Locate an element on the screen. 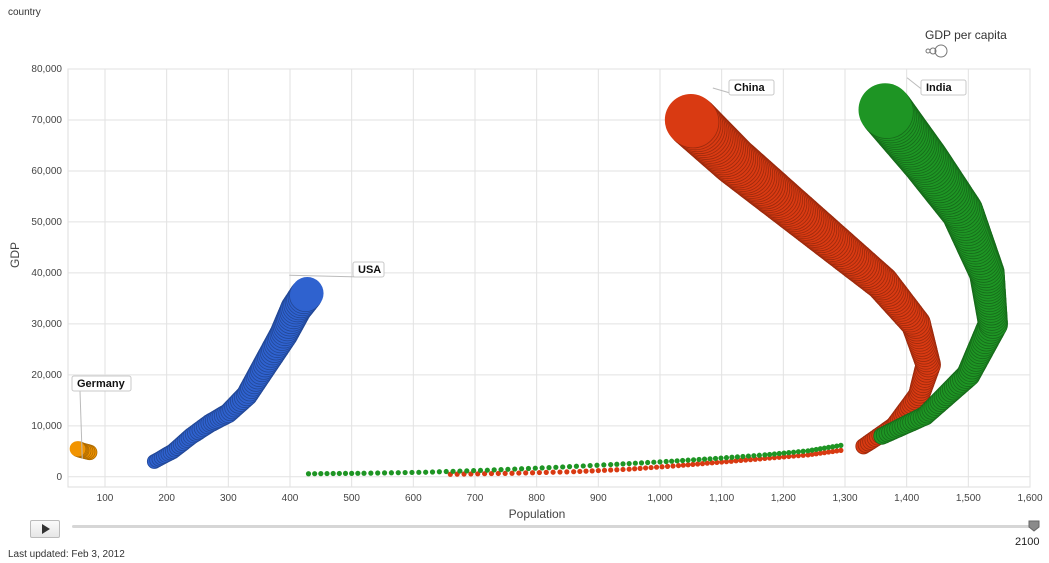 This screenshot has width=1049, height=563. time-slider-handle is located at coordinates (1034, 526).